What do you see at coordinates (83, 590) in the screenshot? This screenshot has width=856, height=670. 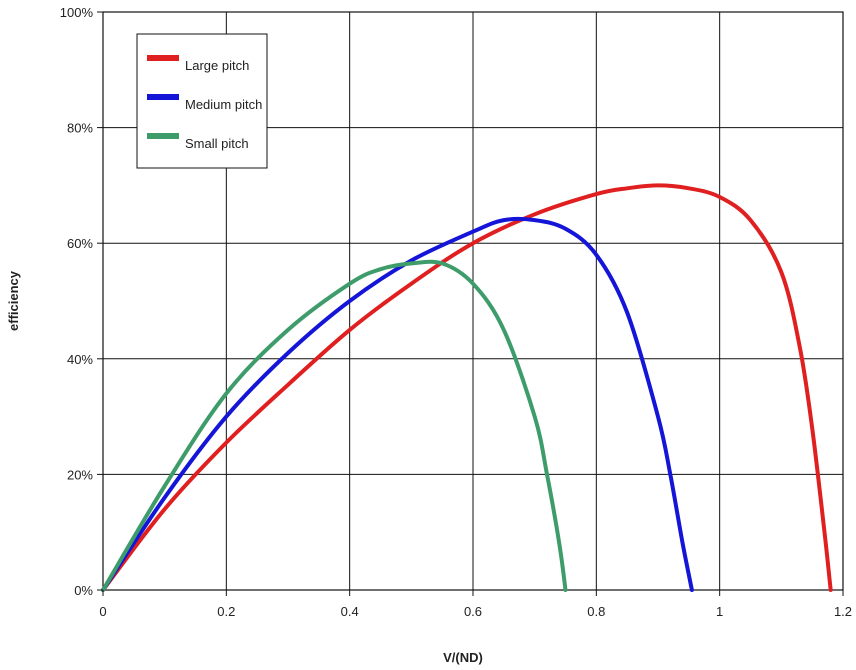 I see `y-tick-label: 0%` at bounding box center [83, 590].